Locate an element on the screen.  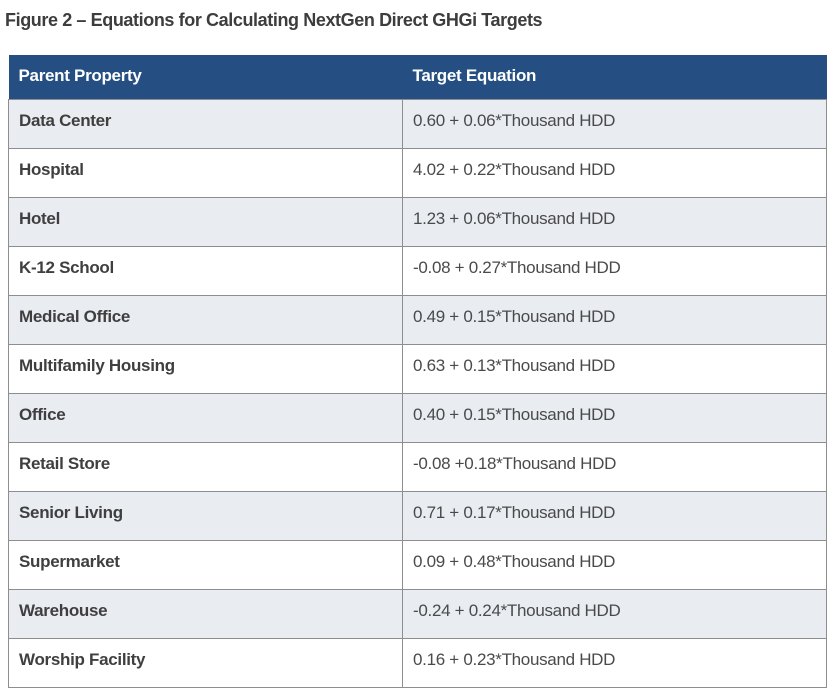
property-cell: K-12 School is located at coordinates (205, 270).